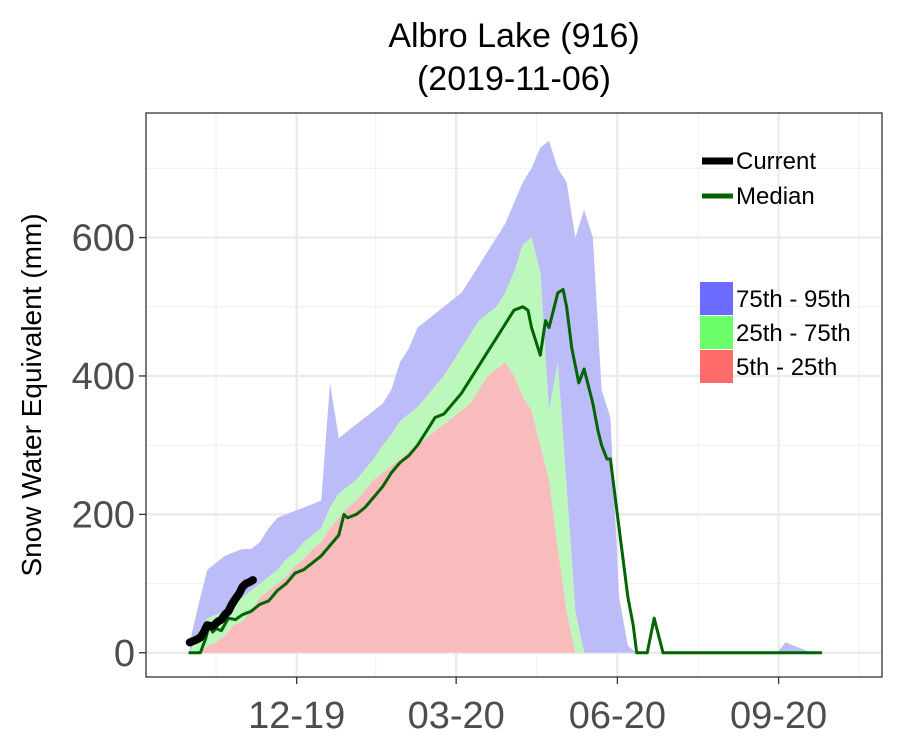  Describe the element at coordinates (109, 446) in the screenshot. I see `y-axis: 0 200 400 600` at that location.